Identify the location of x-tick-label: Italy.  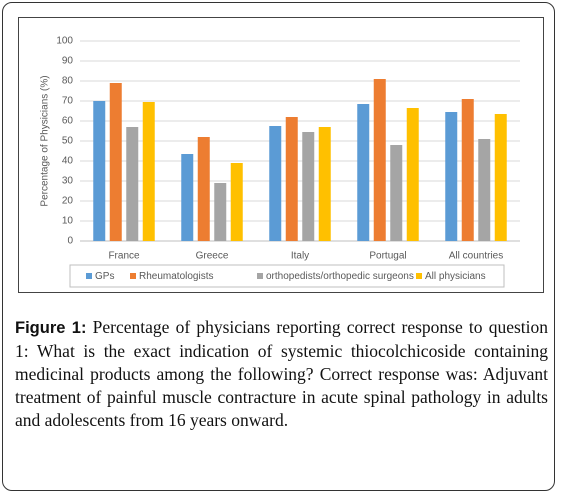
(300, 256).